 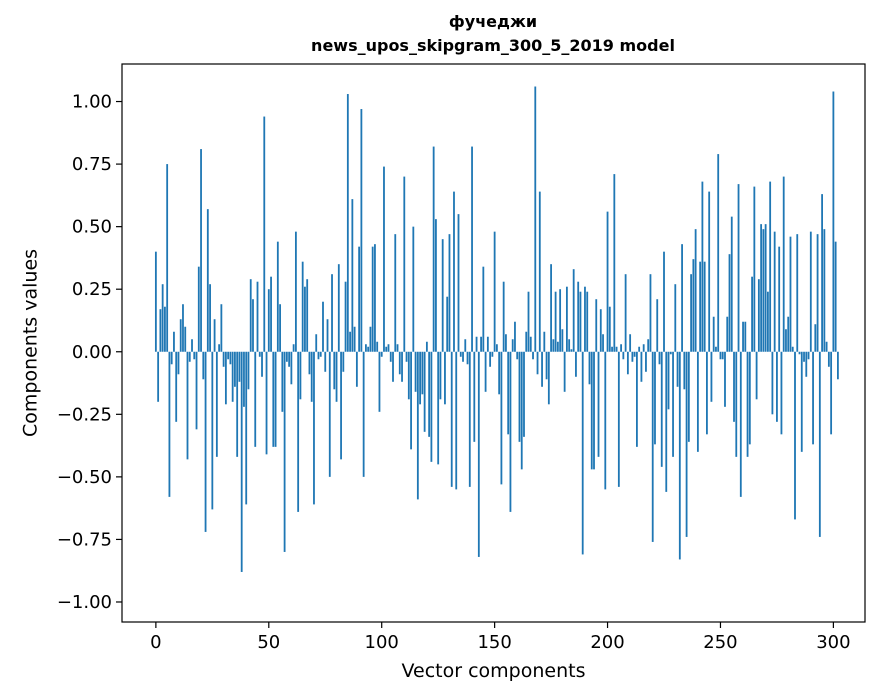 What do you see at coordinates (493, 21) in the screenshot?
I see `chart-title-line1: фучеджи` at bounding box center [493, 21].